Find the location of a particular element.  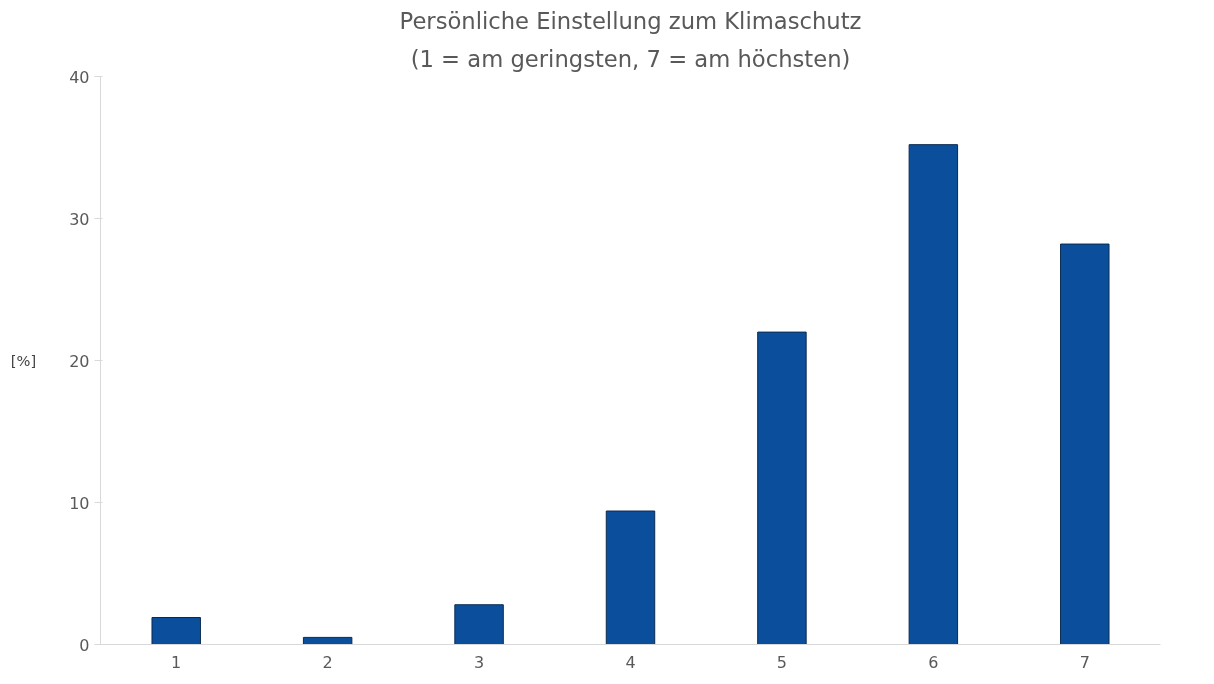

y-tick-label: 0 is located at coordinates (84, 645).